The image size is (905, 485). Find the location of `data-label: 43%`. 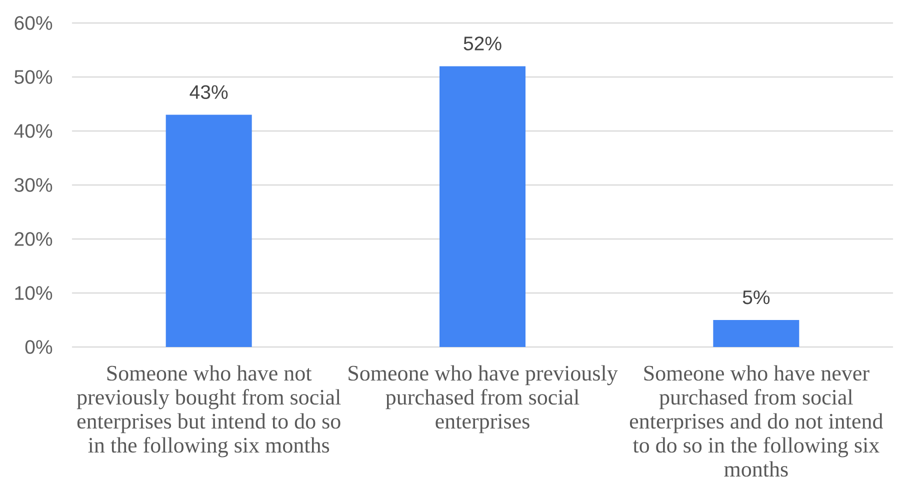

data-label: 43% is located at coordinates (209, 92).